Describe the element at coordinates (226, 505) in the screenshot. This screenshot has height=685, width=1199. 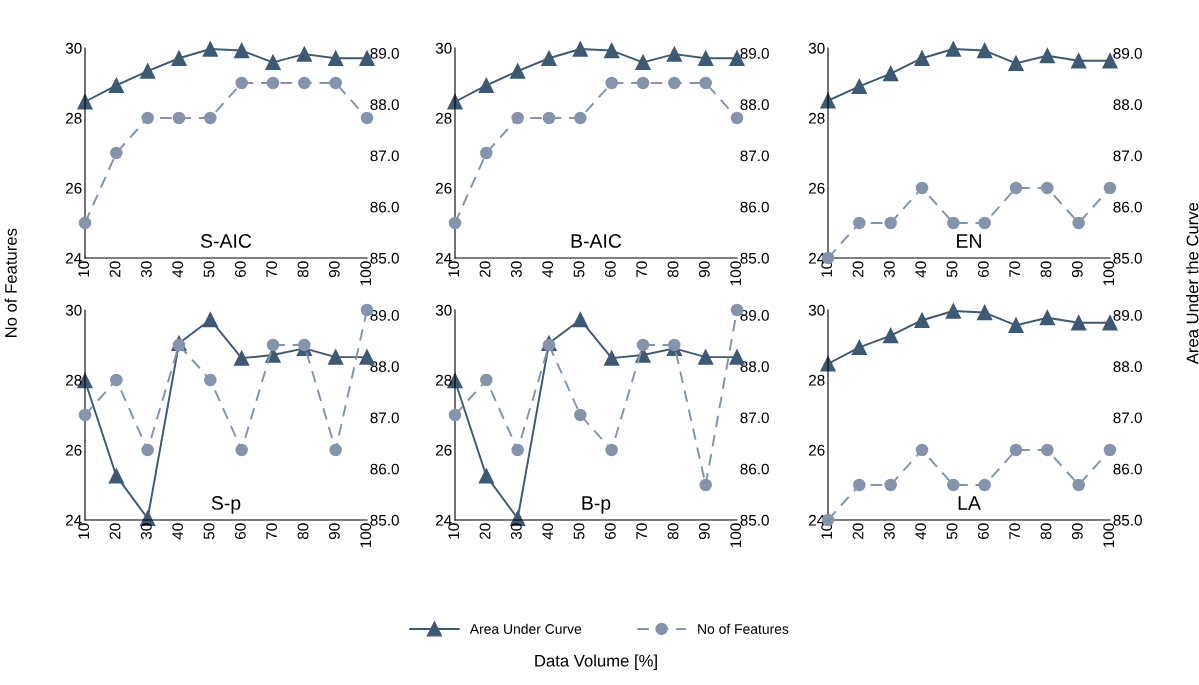
I see `annotation: S-p` at that location.